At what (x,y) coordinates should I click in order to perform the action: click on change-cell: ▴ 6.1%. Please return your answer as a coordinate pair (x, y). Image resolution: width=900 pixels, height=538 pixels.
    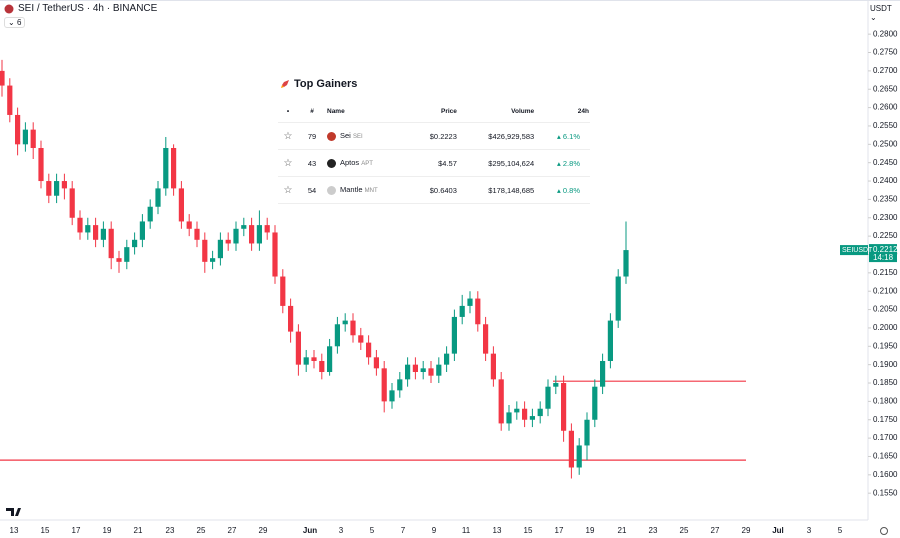
    Looking at the image, I should click on (562, 136).